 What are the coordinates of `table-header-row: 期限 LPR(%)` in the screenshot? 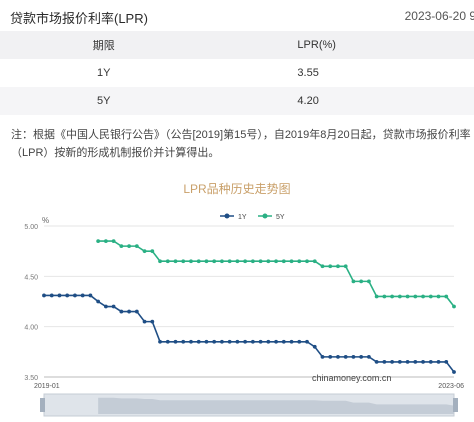 It's located at (237, 45).